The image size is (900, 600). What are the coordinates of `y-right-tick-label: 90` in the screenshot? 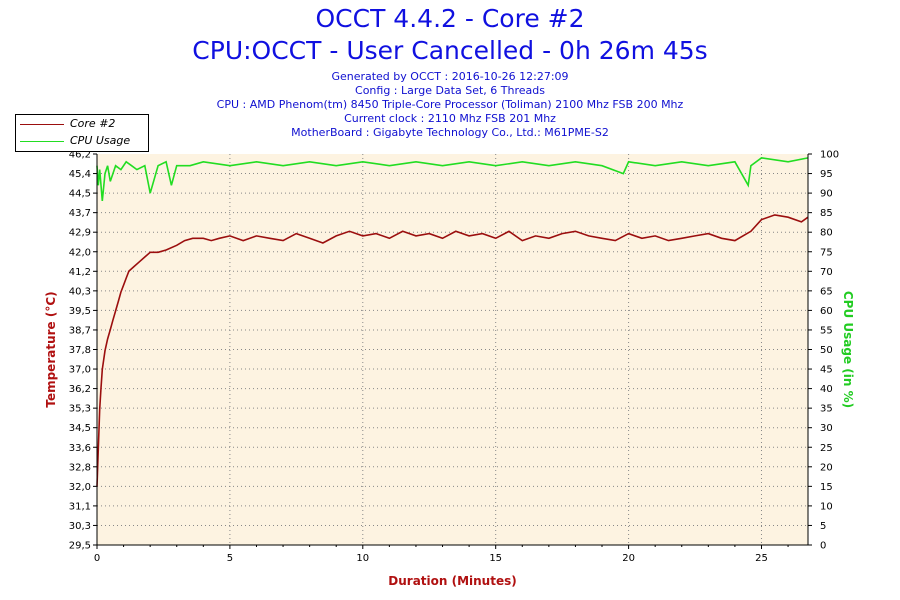 It's located at (826, 194).